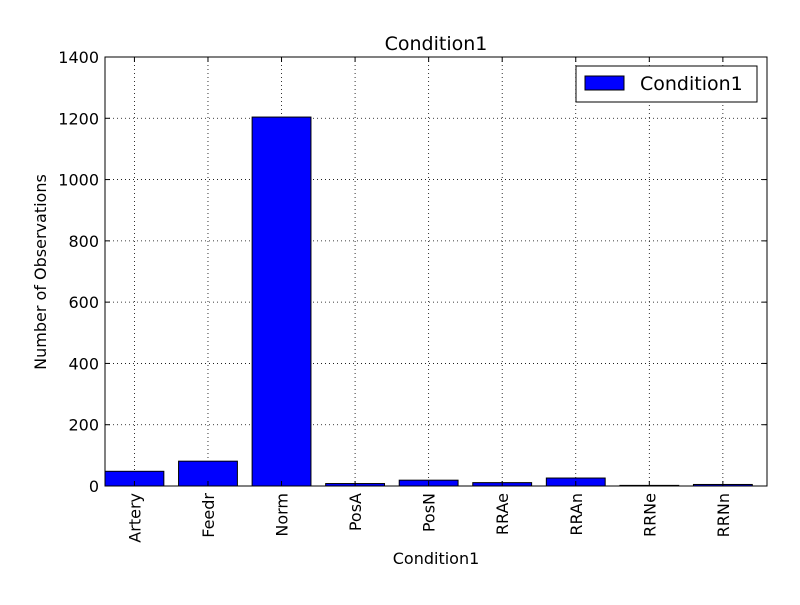  I want to click on x-tick-label: PosN, so click(429, 512).